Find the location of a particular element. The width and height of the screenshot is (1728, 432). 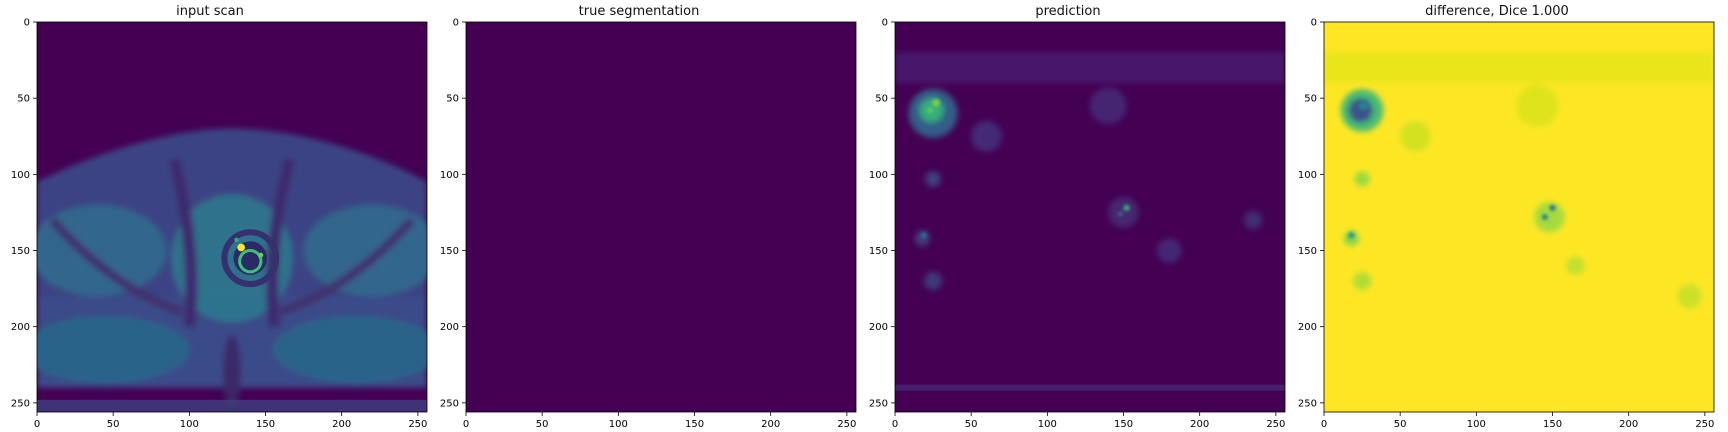

panel-title: true segmentation is located at coordinates (639, 11).